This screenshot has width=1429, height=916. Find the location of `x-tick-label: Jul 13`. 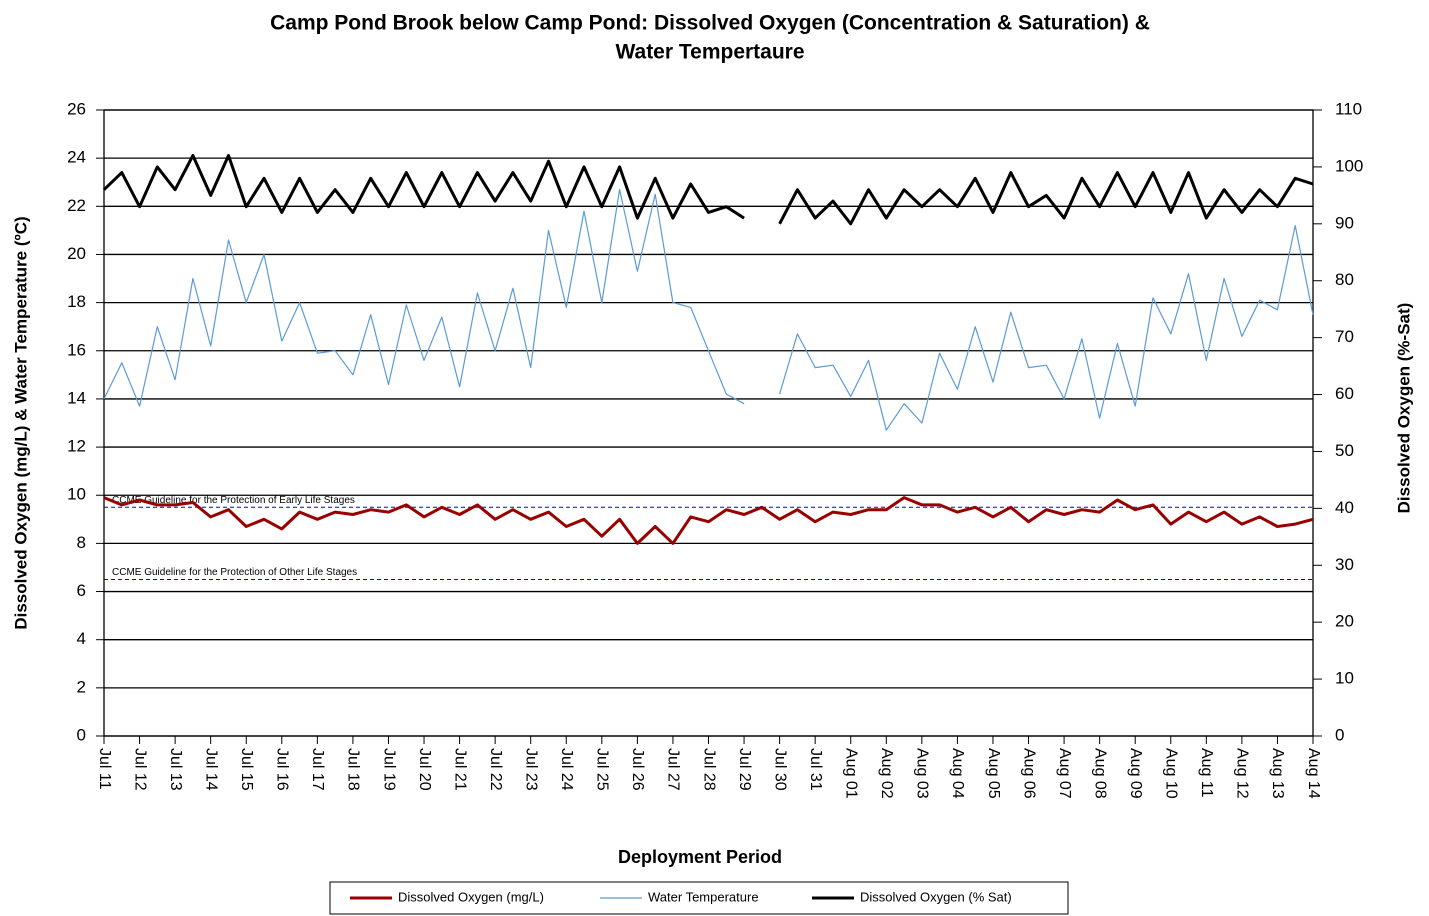

x-tick-label: Jul 13 is located at coordinates (175, 769).